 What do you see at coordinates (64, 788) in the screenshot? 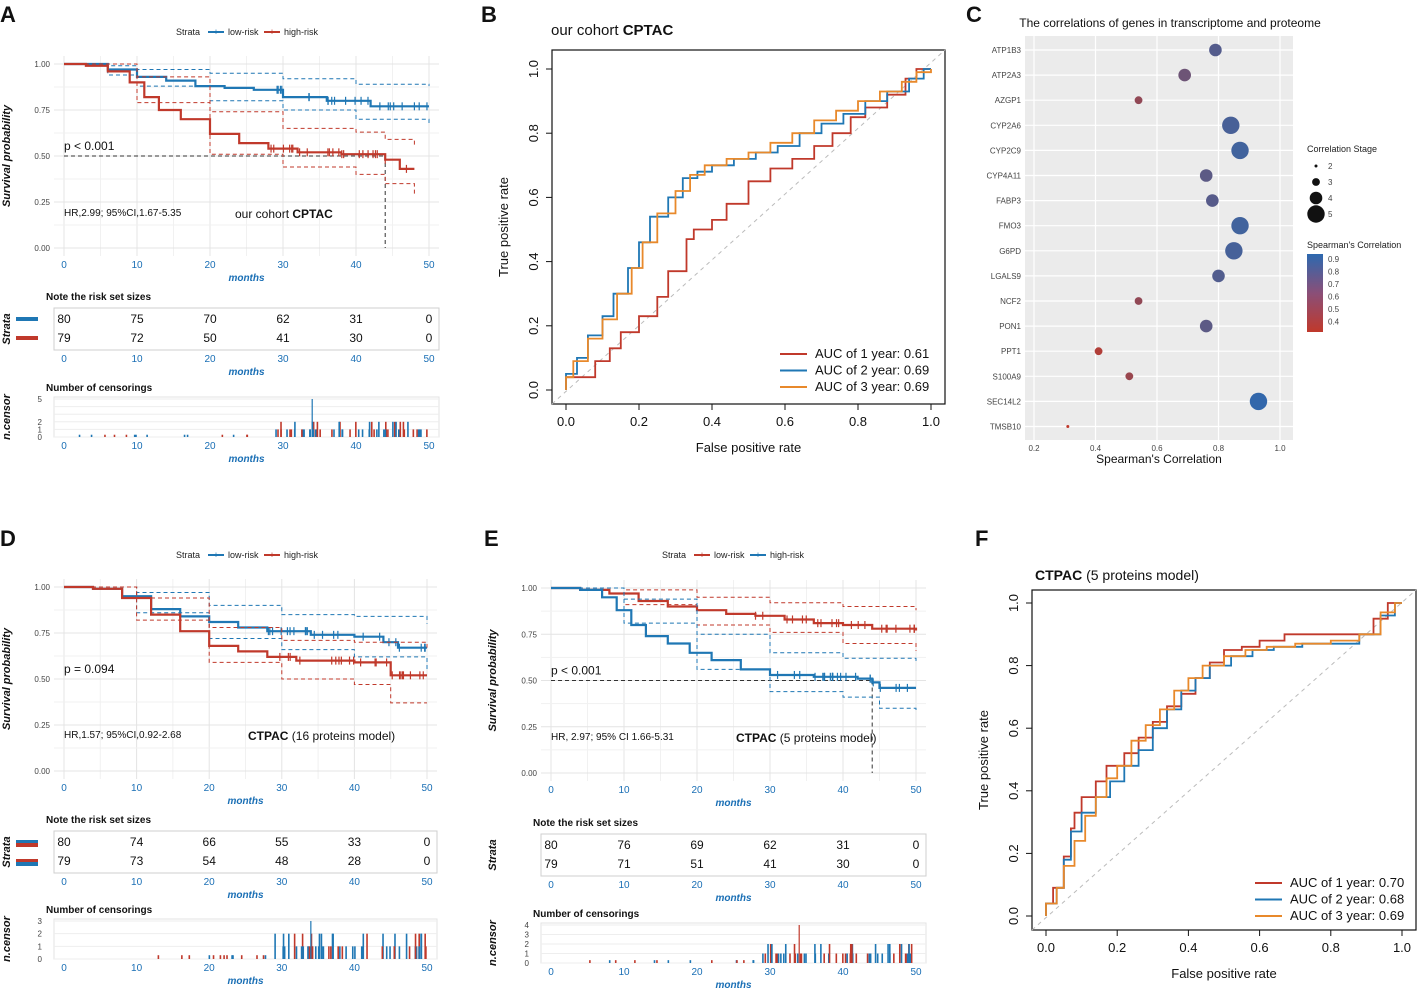
I see `x-tick: 0` at bounding box center [64, 788].